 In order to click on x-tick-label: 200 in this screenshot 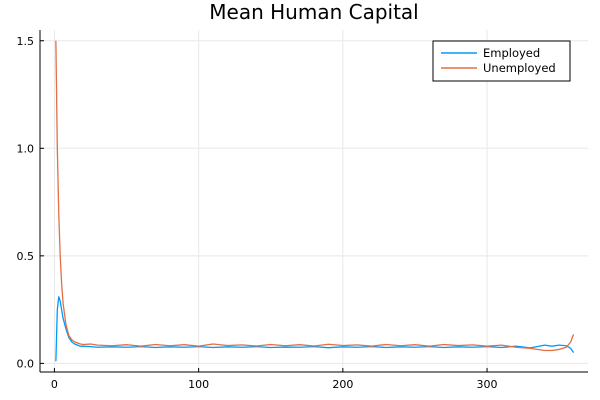, I will do `click(342, 384)`.